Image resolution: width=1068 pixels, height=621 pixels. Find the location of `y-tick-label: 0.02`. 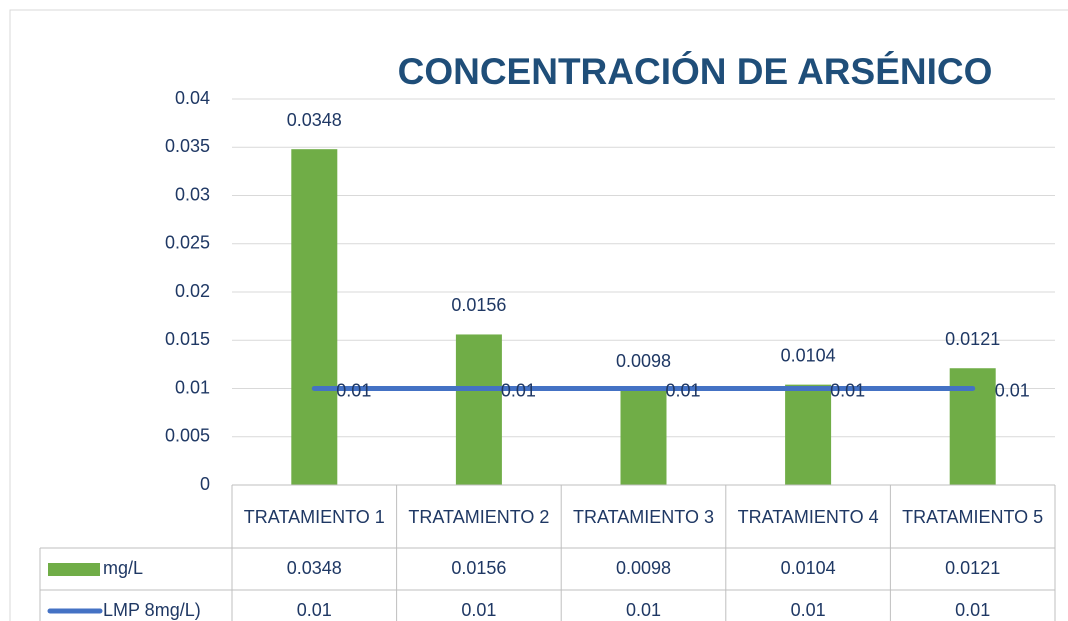

y-tick-label: 0.02 is located at coordinates (192, 291).